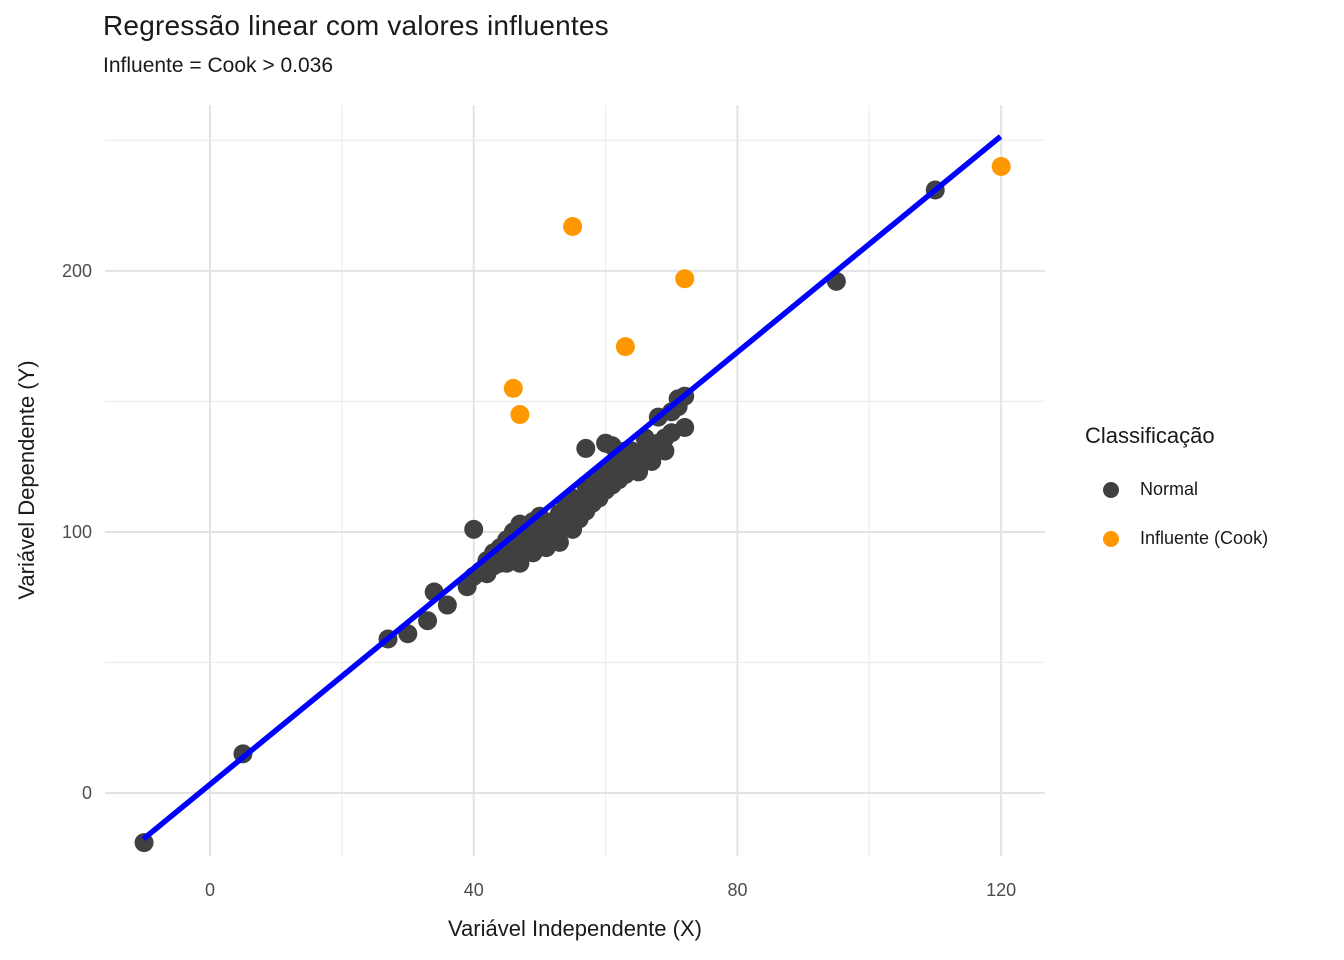  I want to click on legend: Classificação Normal Influente (Cook), so click(1176, 500).